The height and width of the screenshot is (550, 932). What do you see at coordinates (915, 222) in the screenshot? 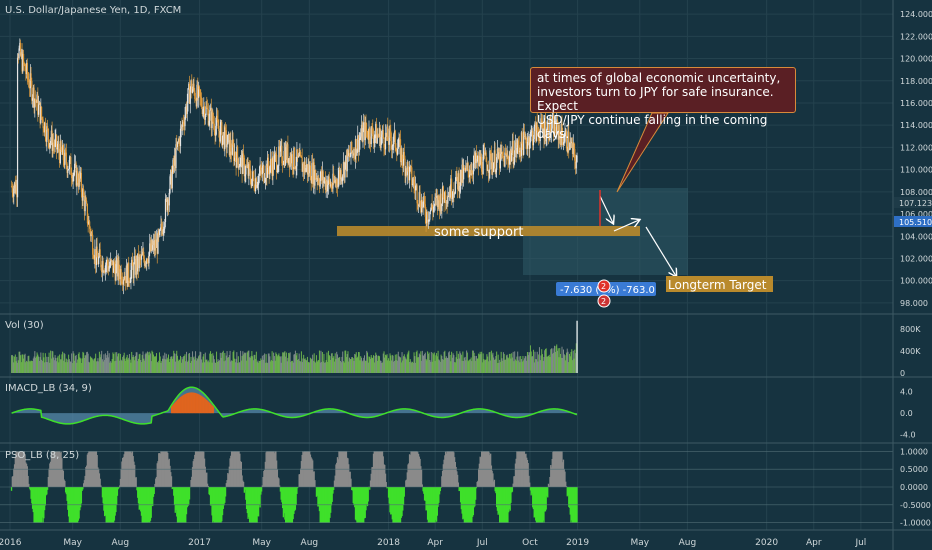
I see `price-tag-2: 105.510` at bounding box center [915, 222].